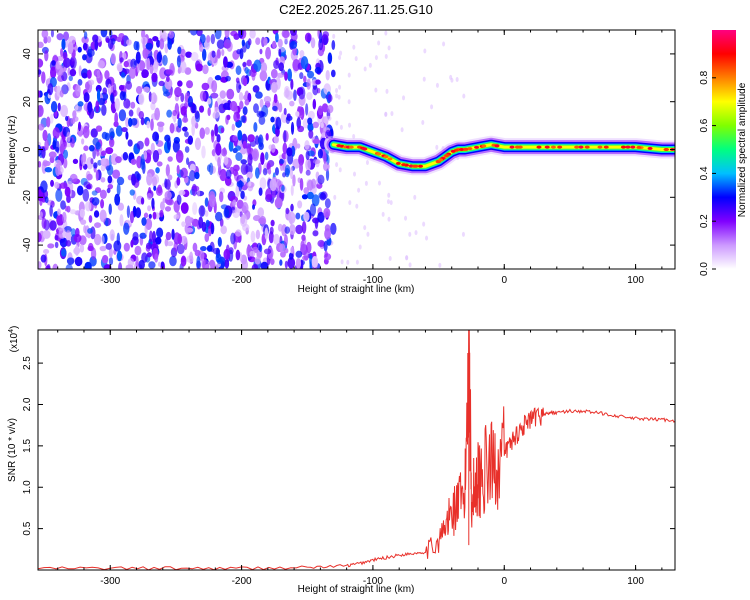  What do you see at coordinates (373, 280) in the screenshot?
I see `spectrogram-xtick-label: -100` at bounding box center [373, 280].